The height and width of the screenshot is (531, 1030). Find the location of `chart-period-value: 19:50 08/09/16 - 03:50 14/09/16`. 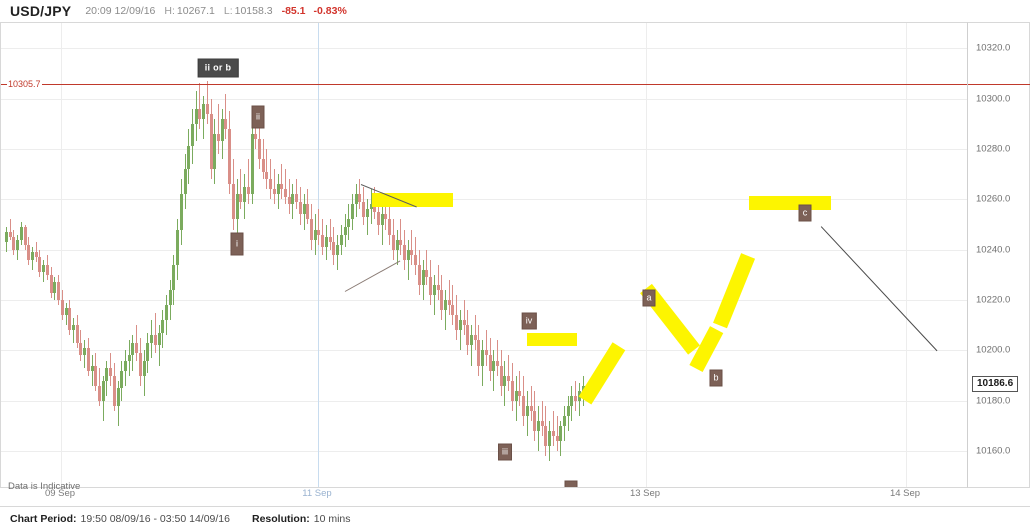

chart-period-value: 19:50 08/09/16 - 03:50 14/09/16 is located at coordinates (155, 519).